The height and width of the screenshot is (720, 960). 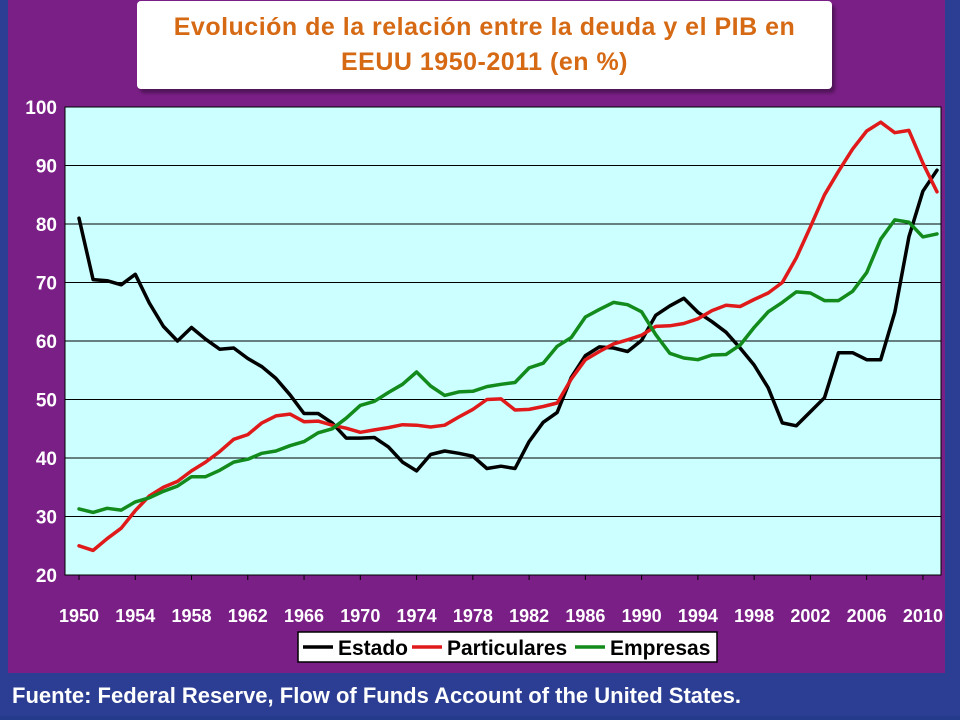 What do you see at coordinates (304, 616) in the screenshot?
I see `x-tick-label: 1966` at bounding box center [304, 616].